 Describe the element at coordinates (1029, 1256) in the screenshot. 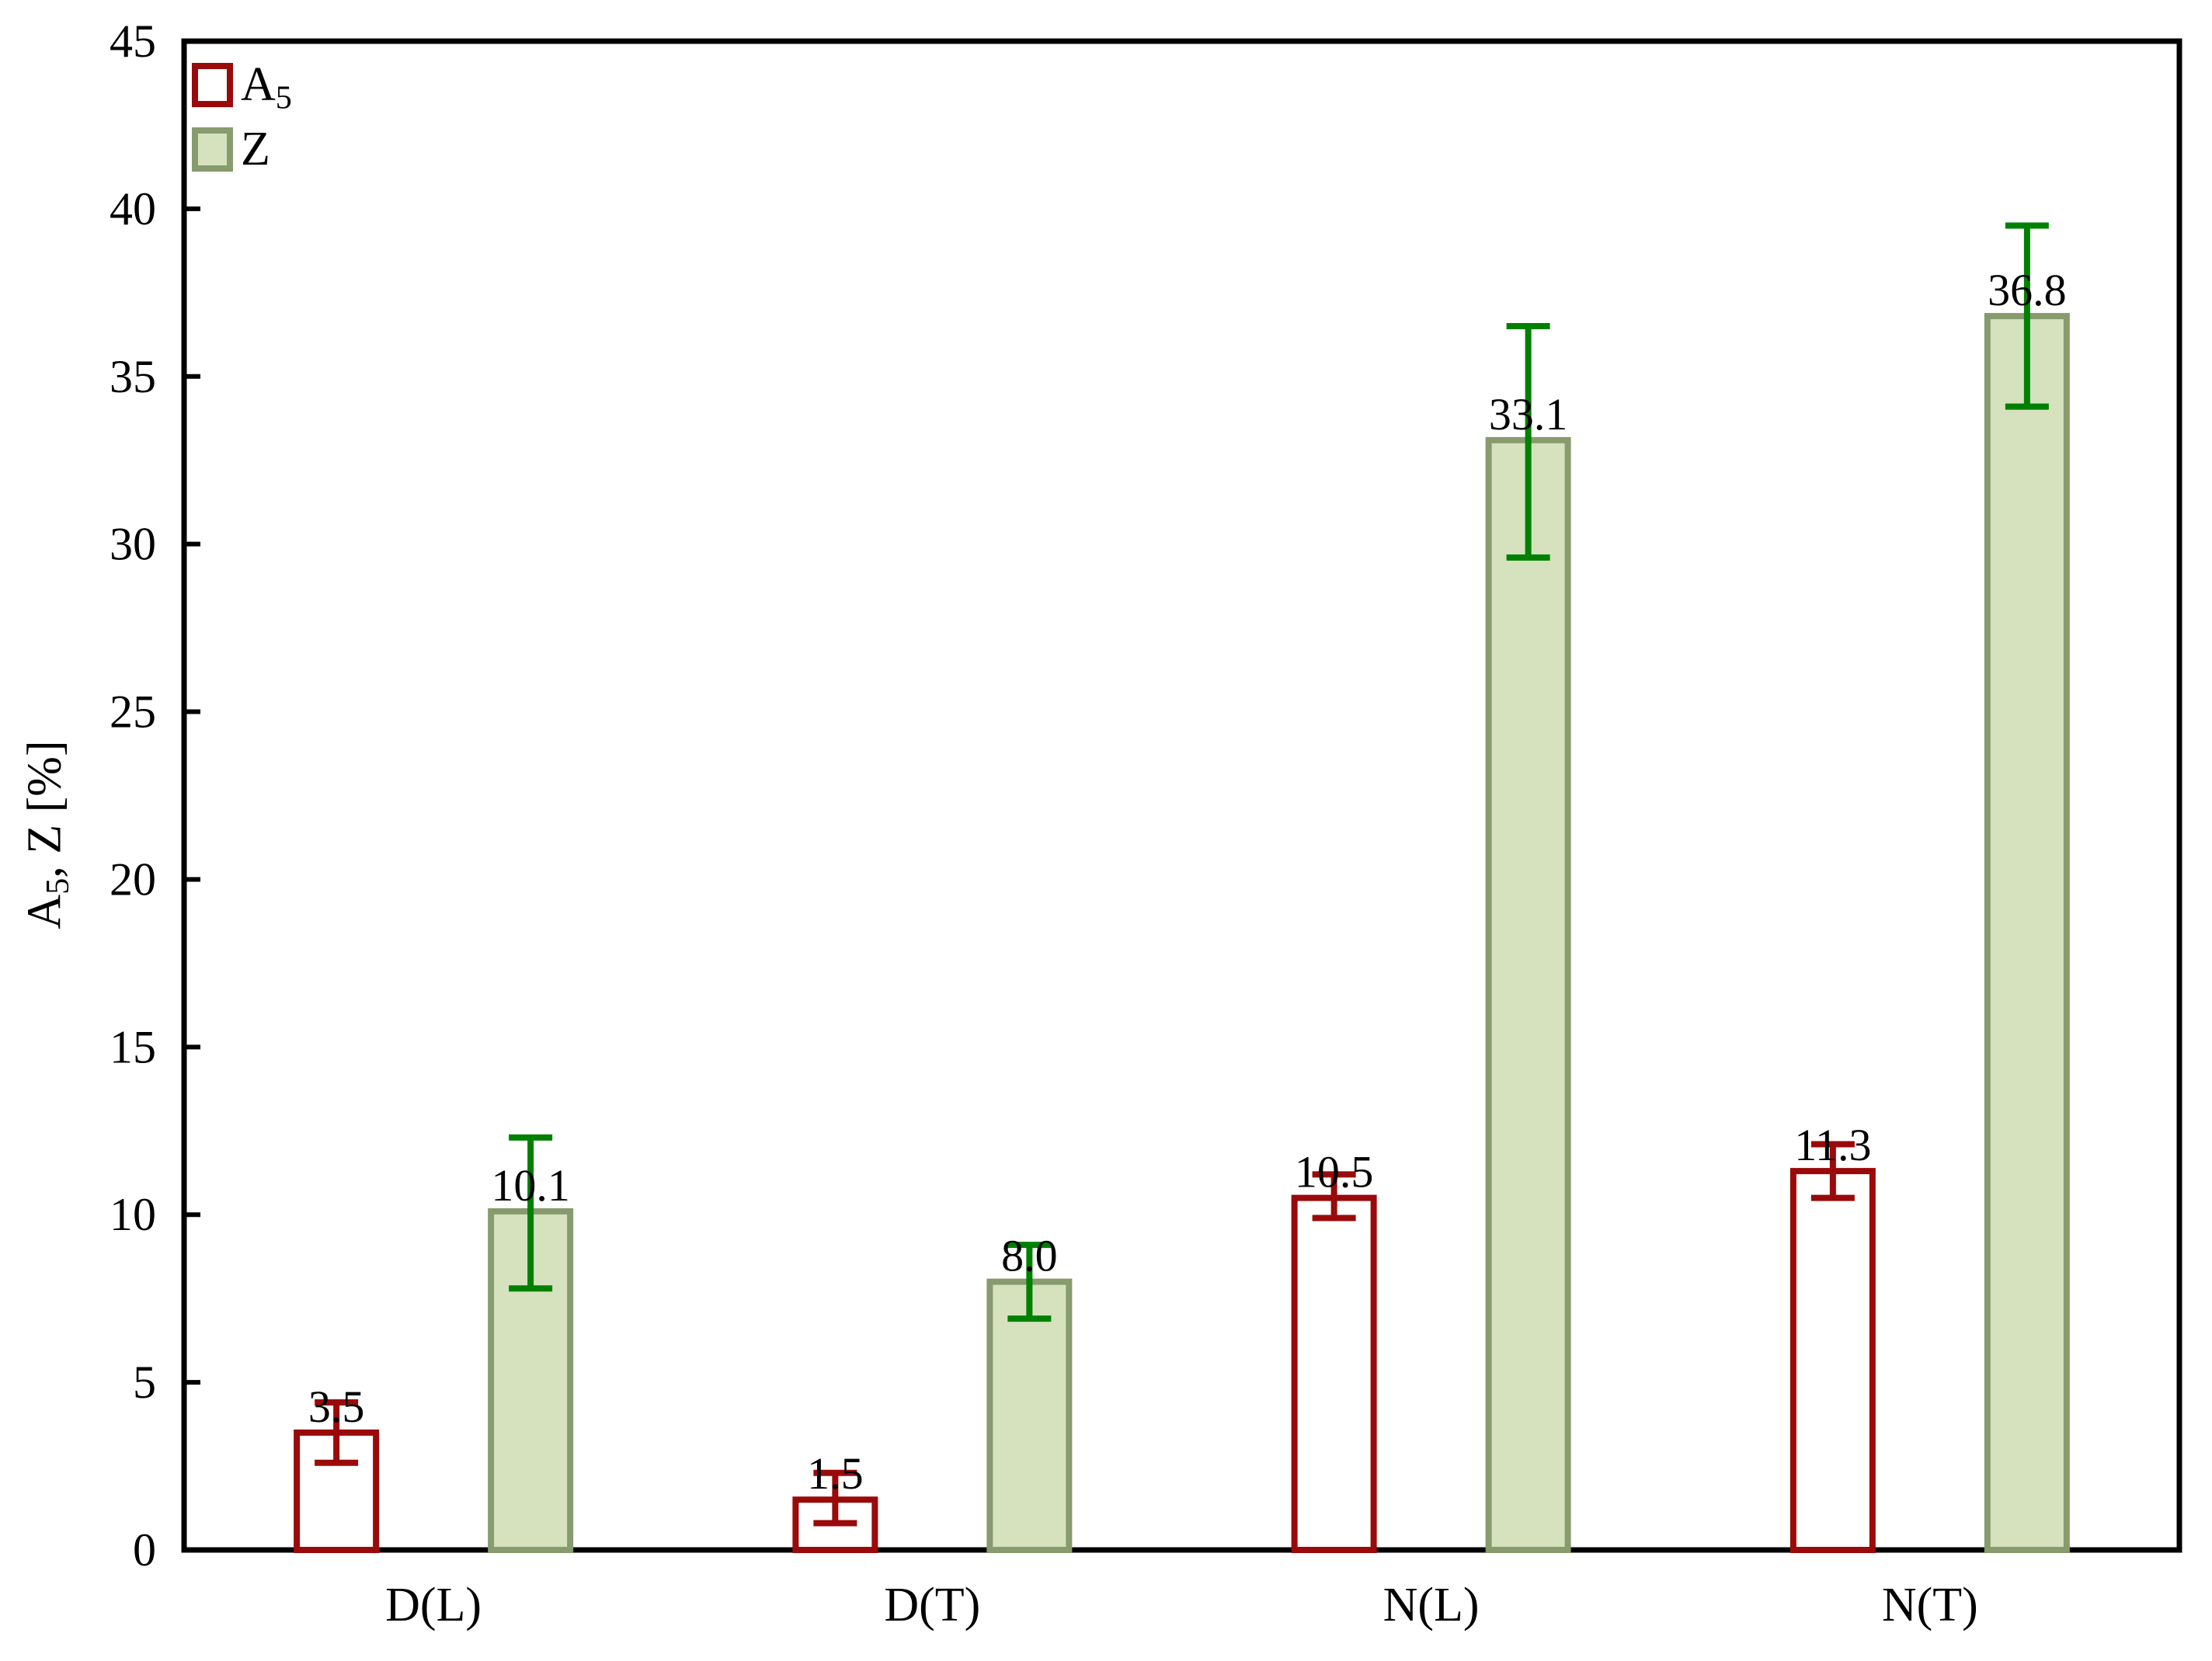

I see `value-label-z-1: 8.0` at that location.